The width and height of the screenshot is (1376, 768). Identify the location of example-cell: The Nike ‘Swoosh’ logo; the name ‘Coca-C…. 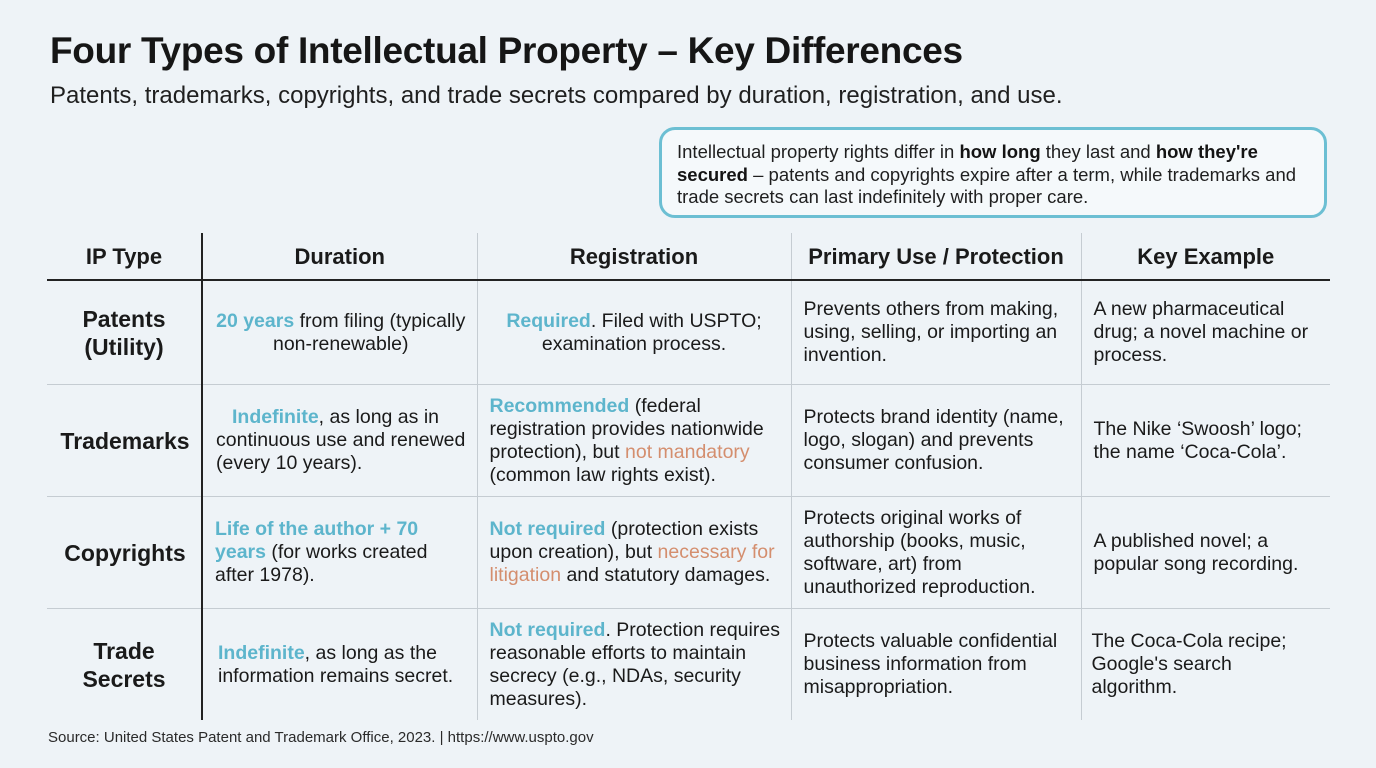
(1205, 440).